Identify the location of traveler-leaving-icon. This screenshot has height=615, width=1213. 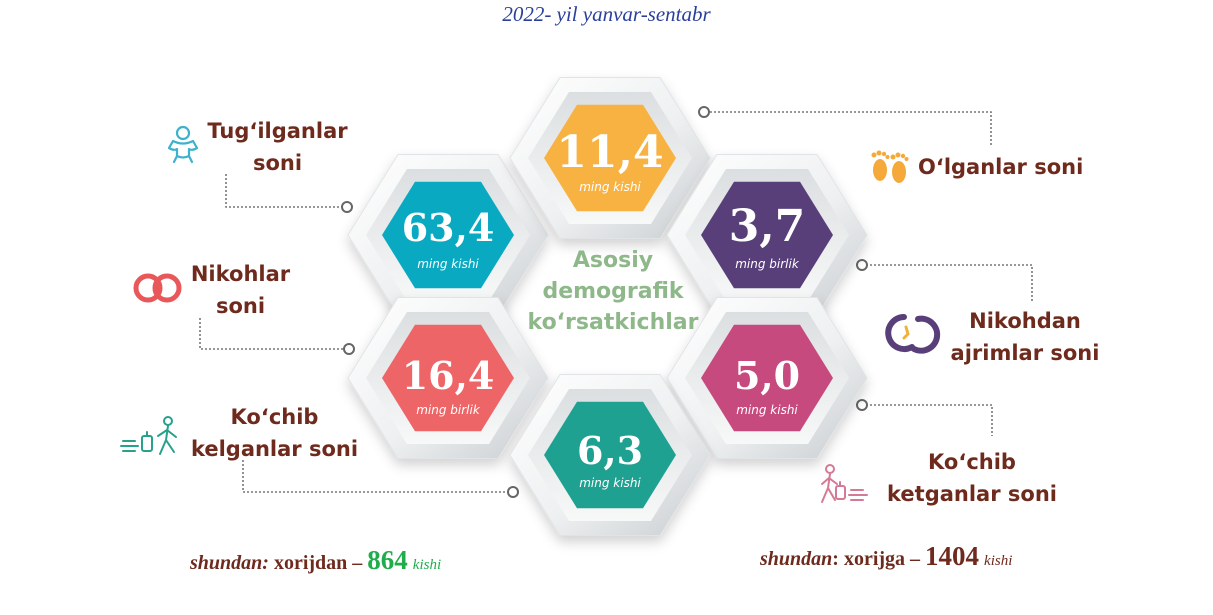
(844, 483).